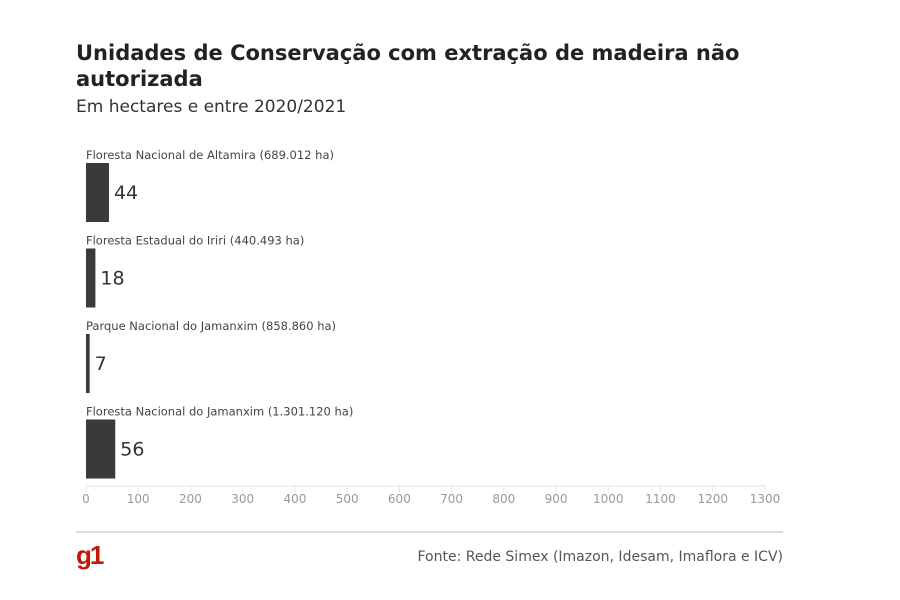 The image size is (900, 600). What do you see at coordinates (190, 499) in the screenshot?
I see `x-tick-label: 200` at bounding box center [190, 499].